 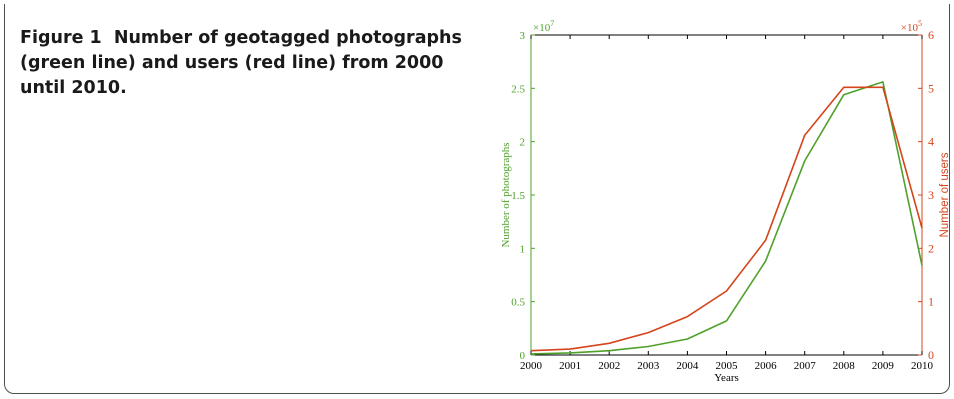 I want to click on right-y-tick-label: 0, so click(x=931, y=355).